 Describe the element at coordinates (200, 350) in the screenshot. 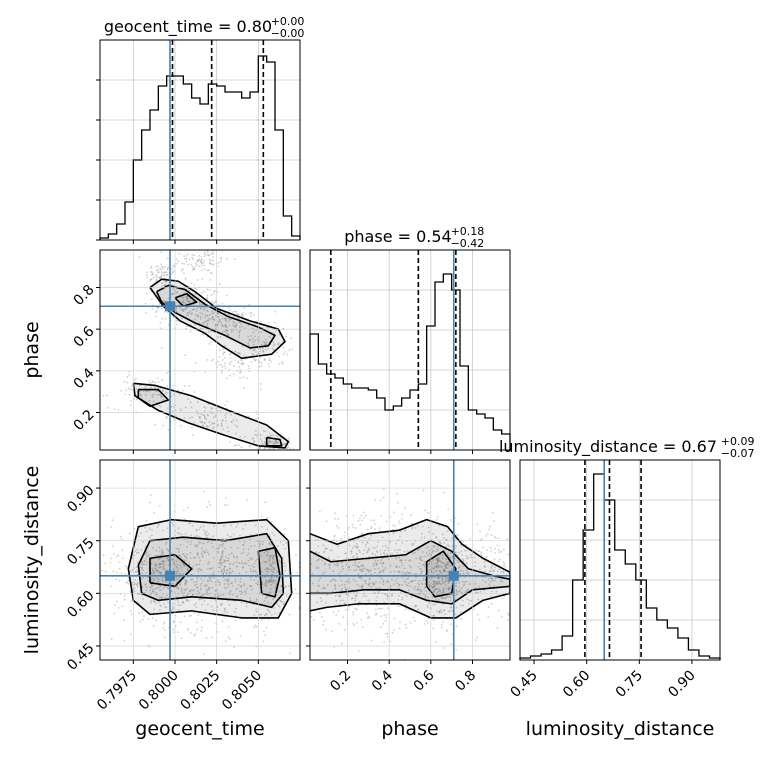

I see `scatter-panel-geocent_time-vs-phase` at that location.